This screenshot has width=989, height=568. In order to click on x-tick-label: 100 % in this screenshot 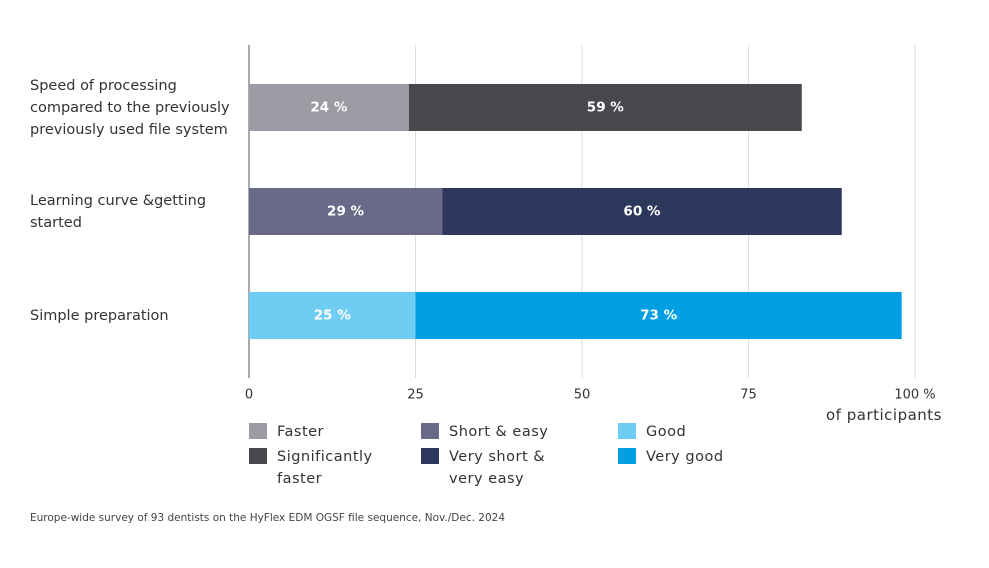, I will do `click(914, 395)`.